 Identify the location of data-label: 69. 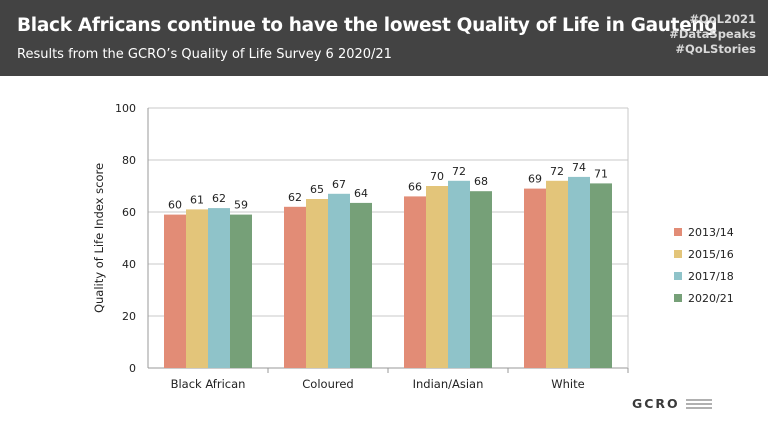
(535, 179).